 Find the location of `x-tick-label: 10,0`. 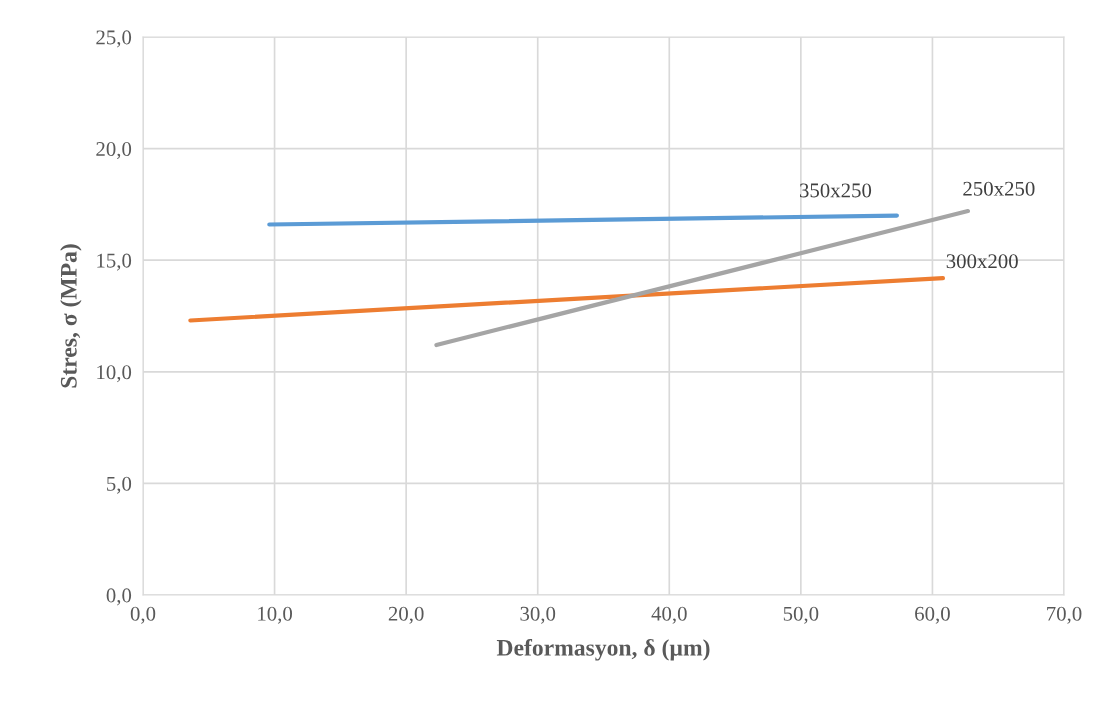

x-tick-label: 10,0 is located at coordinates (275, 615).